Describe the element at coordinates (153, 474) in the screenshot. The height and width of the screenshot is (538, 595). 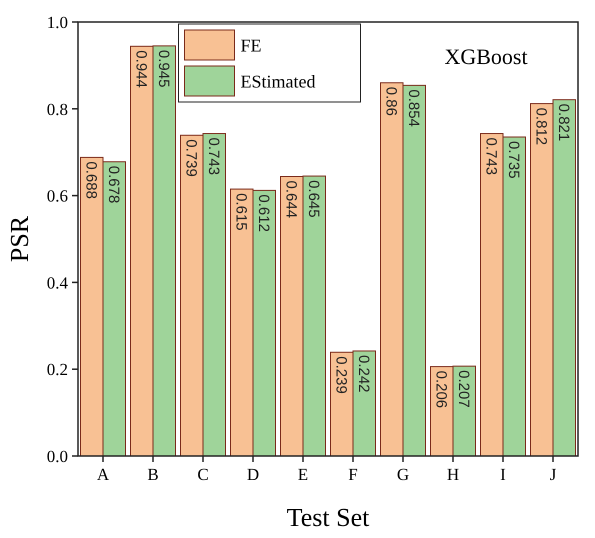
I see `x-tick-label: B` at that location.